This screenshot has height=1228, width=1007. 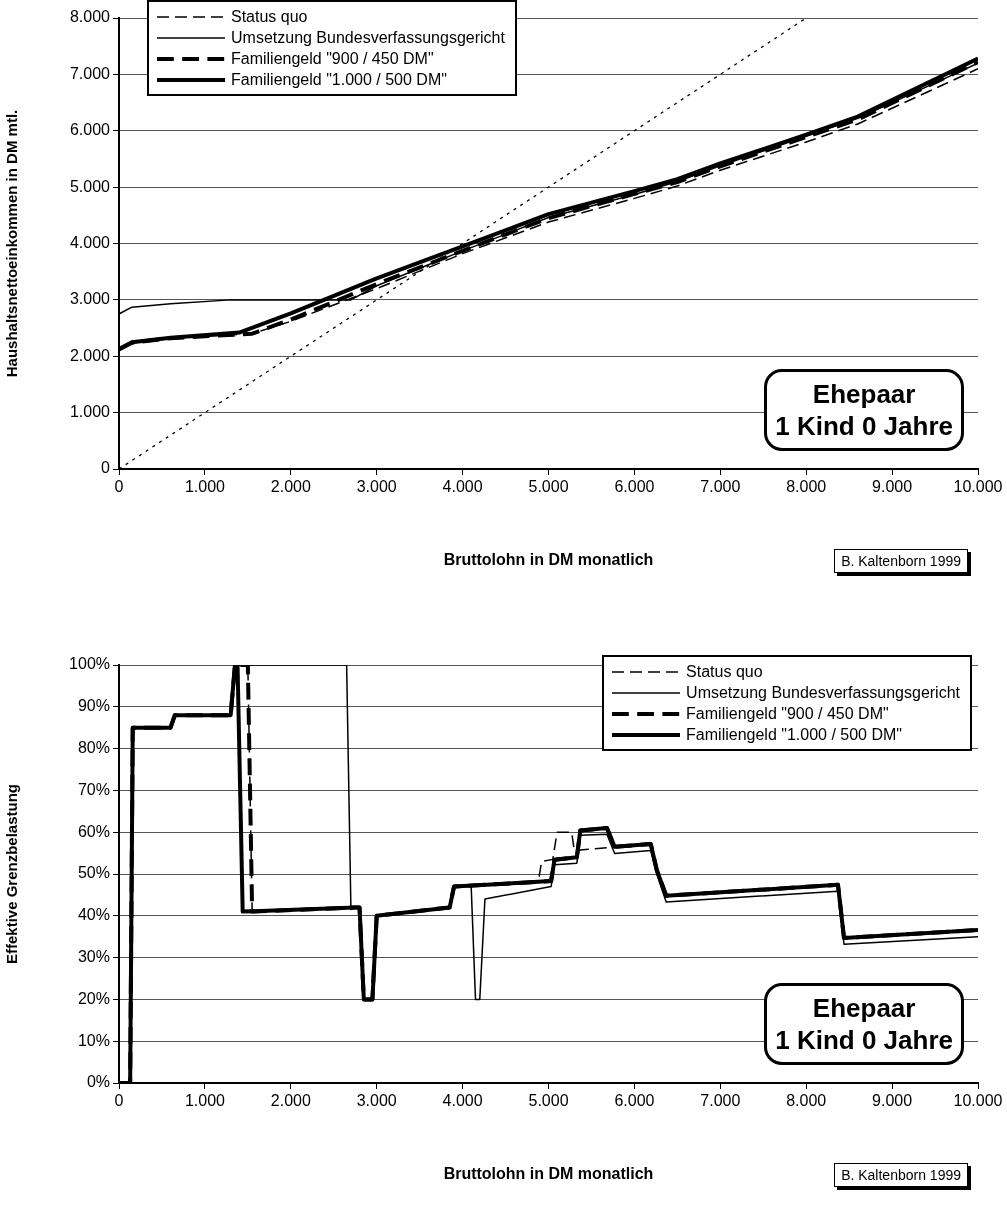 What do you see at coordinates (93, 873) in the screenshot?
I see `y-tick-label: 50%` at bounding box center [93, 873].